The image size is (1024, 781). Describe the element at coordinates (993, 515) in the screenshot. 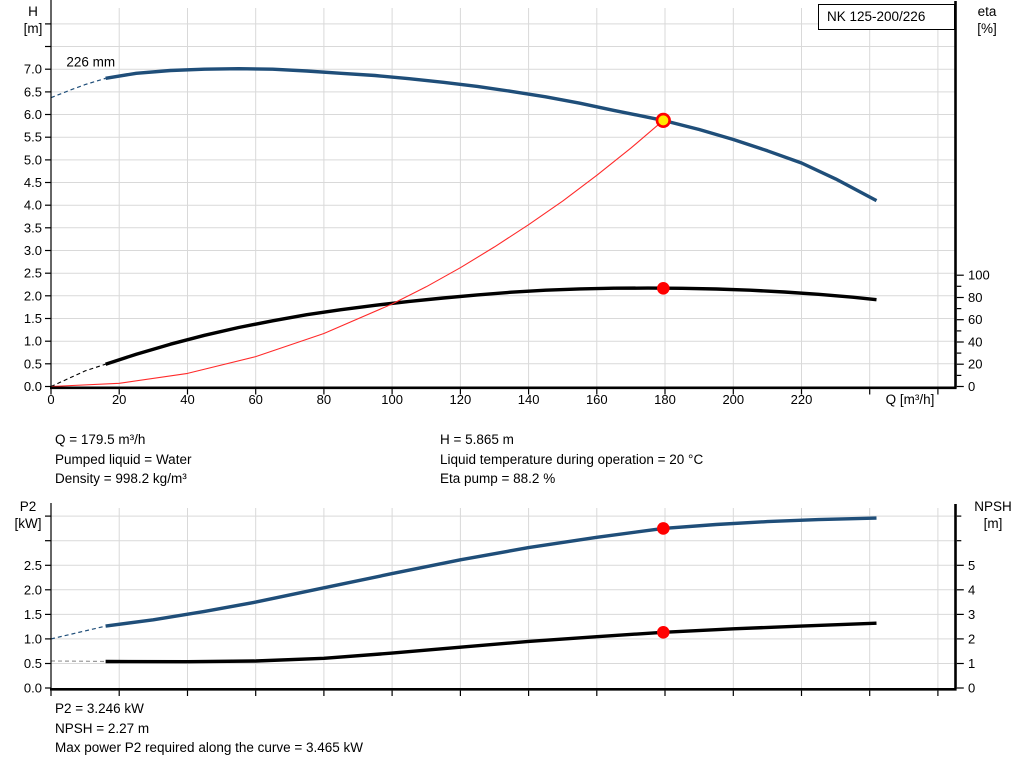

I see `npsh-axis-title: NPSH [m]` at that location.